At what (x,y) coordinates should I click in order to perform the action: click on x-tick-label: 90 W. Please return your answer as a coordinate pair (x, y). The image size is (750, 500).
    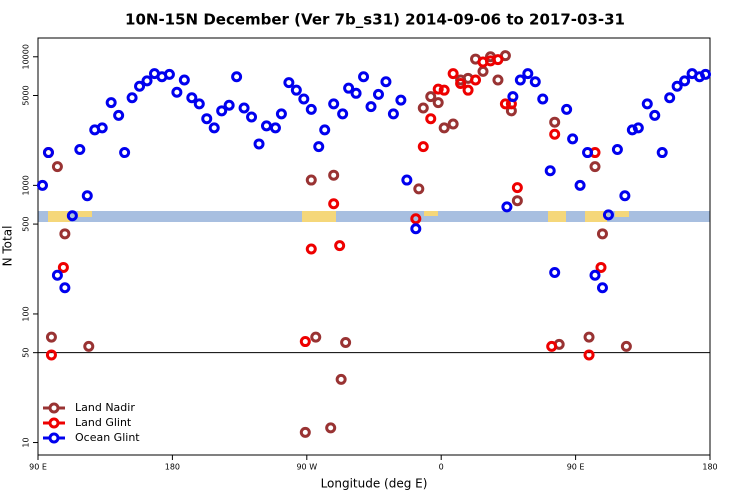
    Looking at the image, I should click on (306, 467).